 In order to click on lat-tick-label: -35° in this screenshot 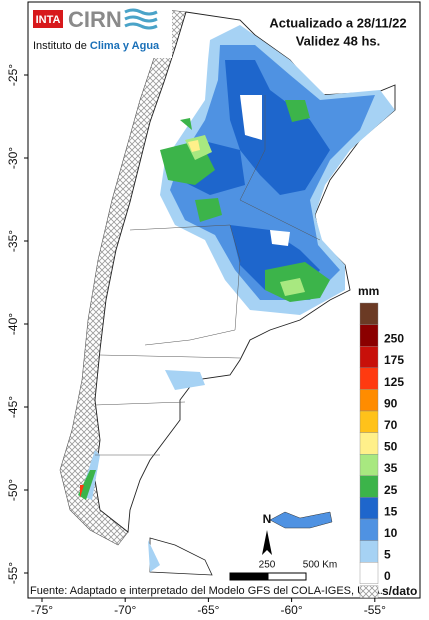, I will do `click(13, 241)`.